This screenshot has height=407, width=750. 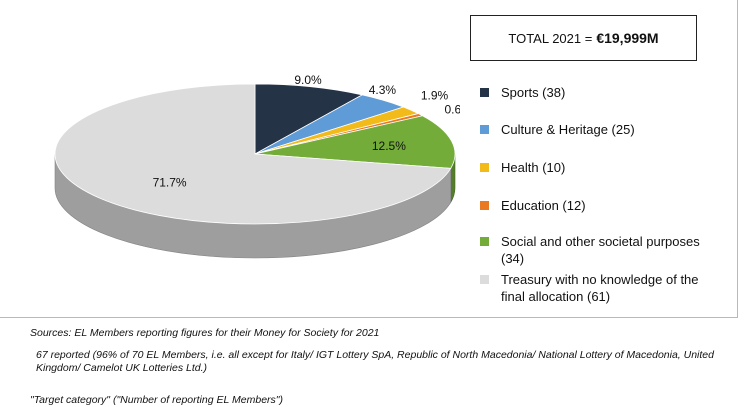 I want to click on legend-item-culture-heritage: Culture & Heritage (25), so click(x=593, y=129).